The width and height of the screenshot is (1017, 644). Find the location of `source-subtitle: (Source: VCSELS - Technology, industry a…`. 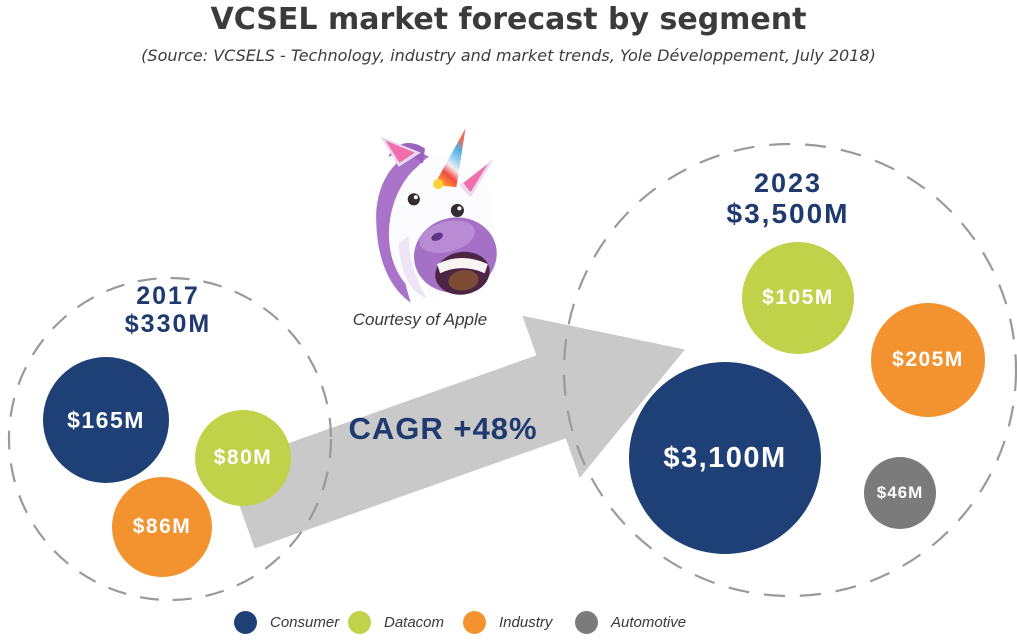

source-subtitle: (Source: VCSELS - Technology, industry a… is located at coordinates (508, 55).